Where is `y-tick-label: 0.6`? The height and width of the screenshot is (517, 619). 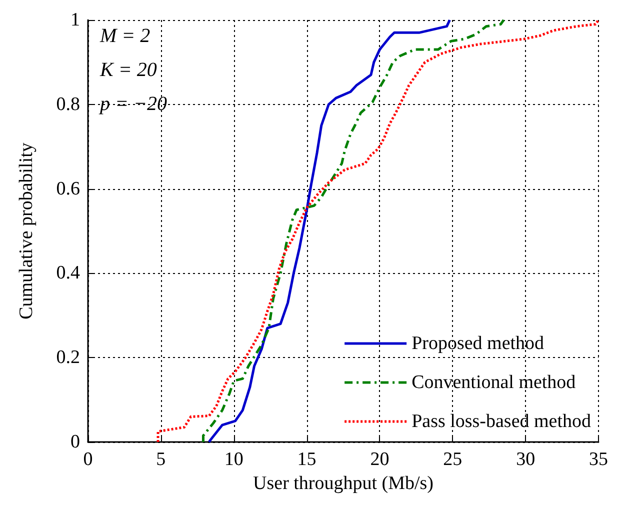 y-tick-label: 0.6 is located at coordinates (68, 189).